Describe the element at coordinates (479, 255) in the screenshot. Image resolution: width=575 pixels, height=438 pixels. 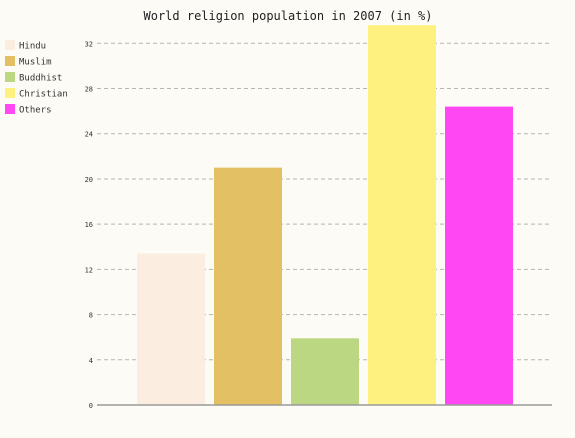
I see `bar-others` at that location.